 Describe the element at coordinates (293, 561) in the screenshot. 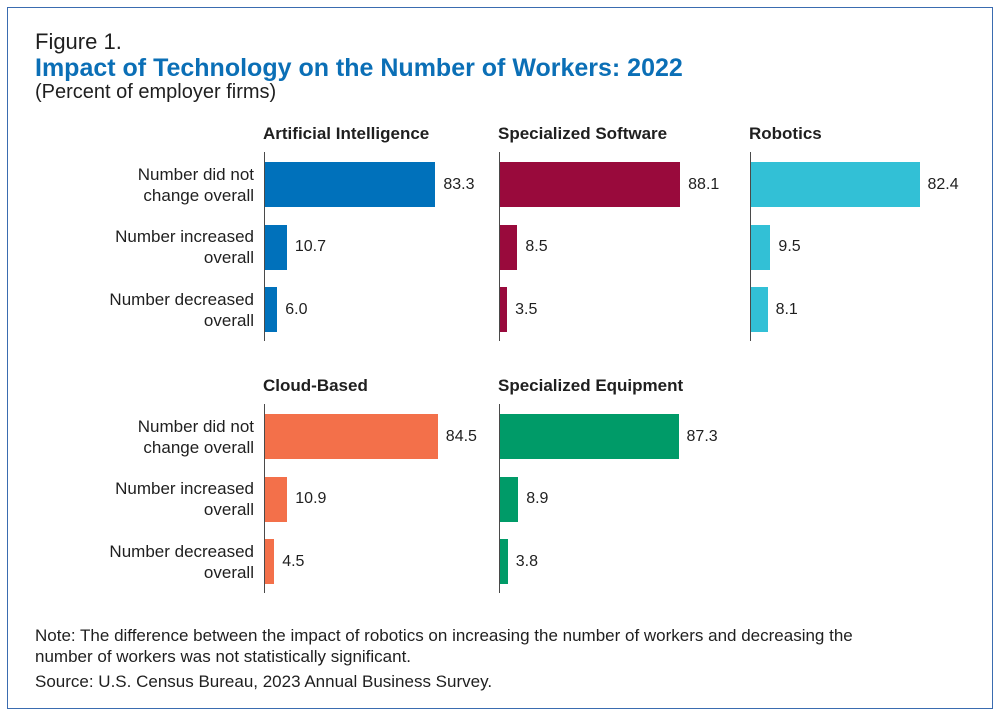

I see `value-label-cloud-based-number-decreased-overall: 4.5` at that location.